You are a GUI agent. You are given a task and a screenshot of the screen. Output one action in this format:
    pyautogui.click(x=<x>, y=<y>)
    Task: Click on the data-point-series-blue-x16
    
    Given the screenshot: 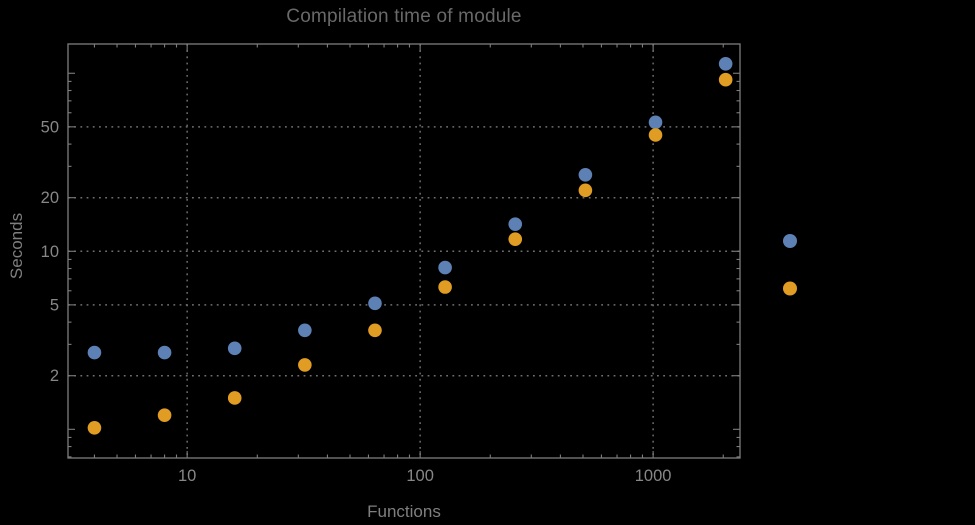 What is the action you would take?
    pyautogui.click(x=234, y=348)
    